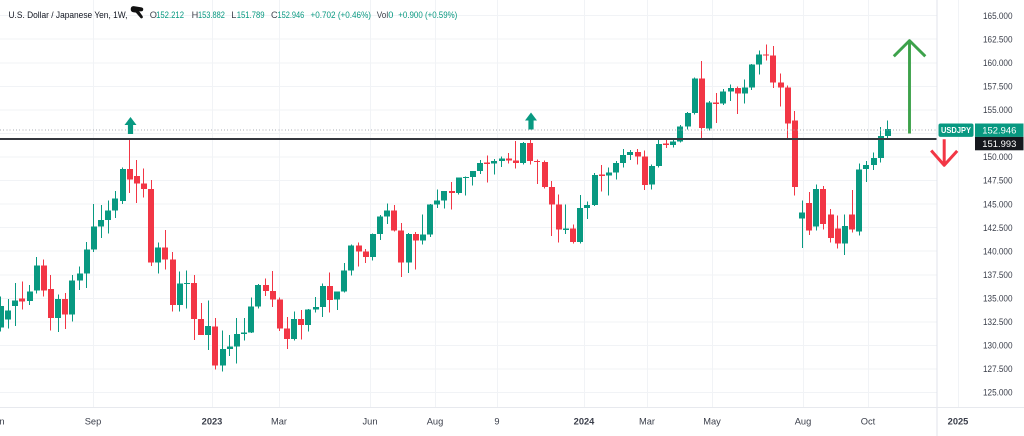 The height and width of the screenshot is (436, 1024). I want to click on svg-text: Oct, so click(868, 422).